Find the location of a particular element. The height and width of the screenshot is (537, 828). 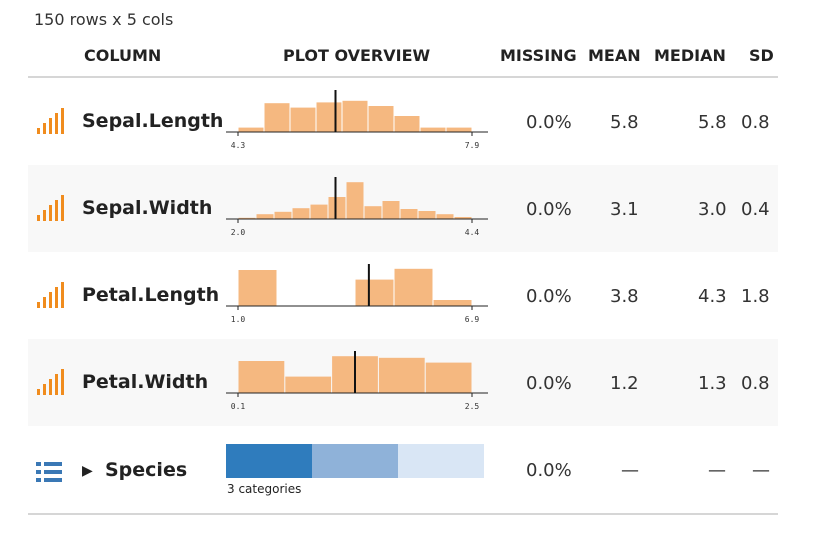

median-value: 5.8 is located at coordinates (712, 122).